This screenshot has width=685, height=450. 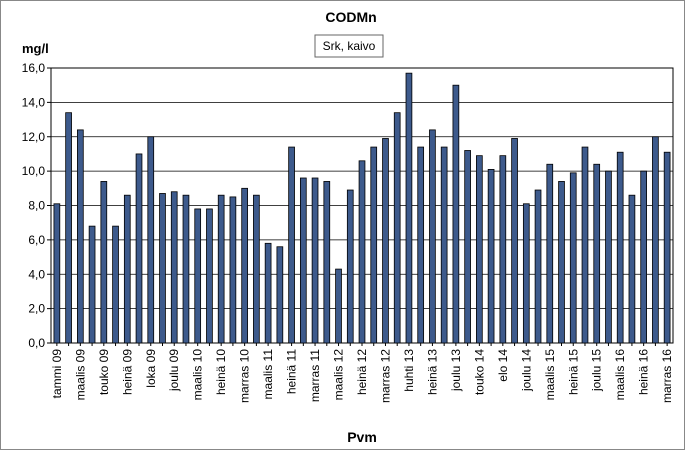 I want to click on y-tick-label: 16,0, so click(x=34, y=68).